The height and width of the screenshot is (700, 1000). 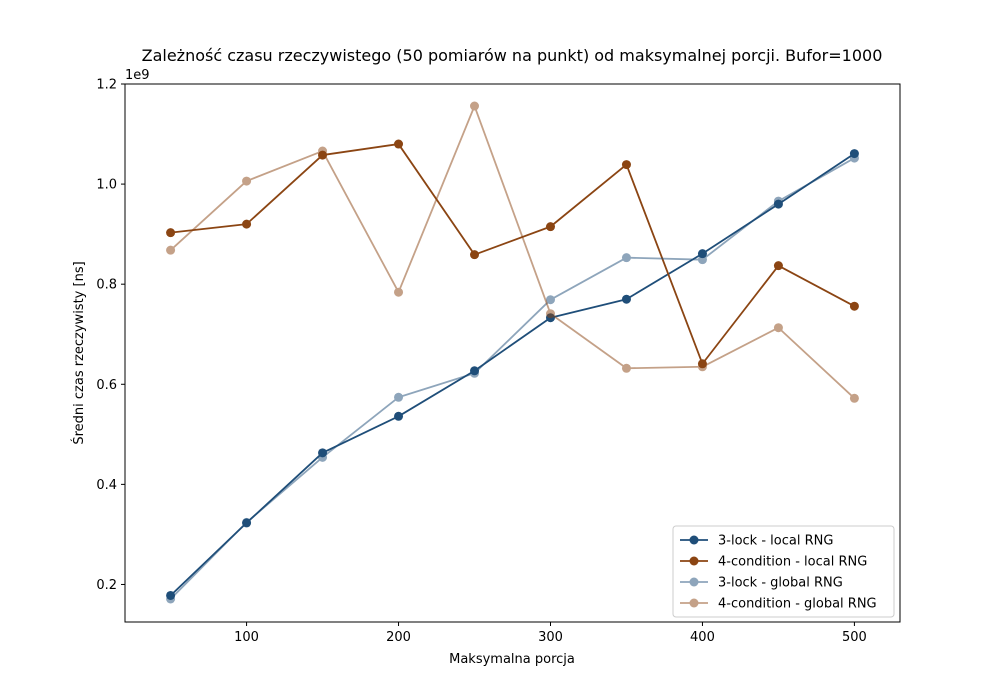 What do you see at coordinates (797, 604) in the screenshot?
I see `legend-label: 4-condition - global RNG` at bounding box center [797, 604].